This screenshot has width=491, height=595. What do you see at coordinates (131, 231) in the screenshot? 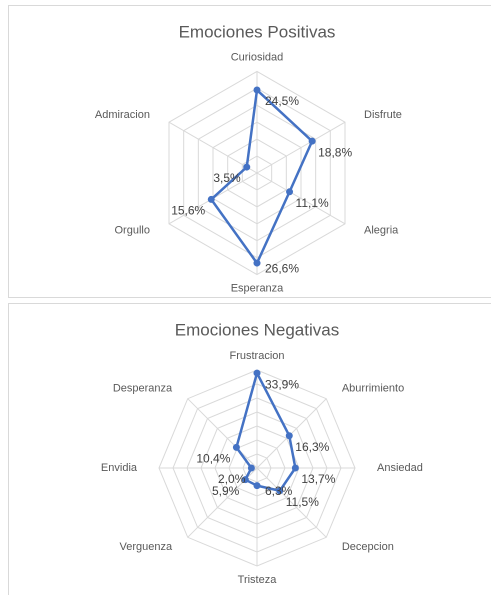
I see `category-label: Orgullo` at bounding box center [131, 231].